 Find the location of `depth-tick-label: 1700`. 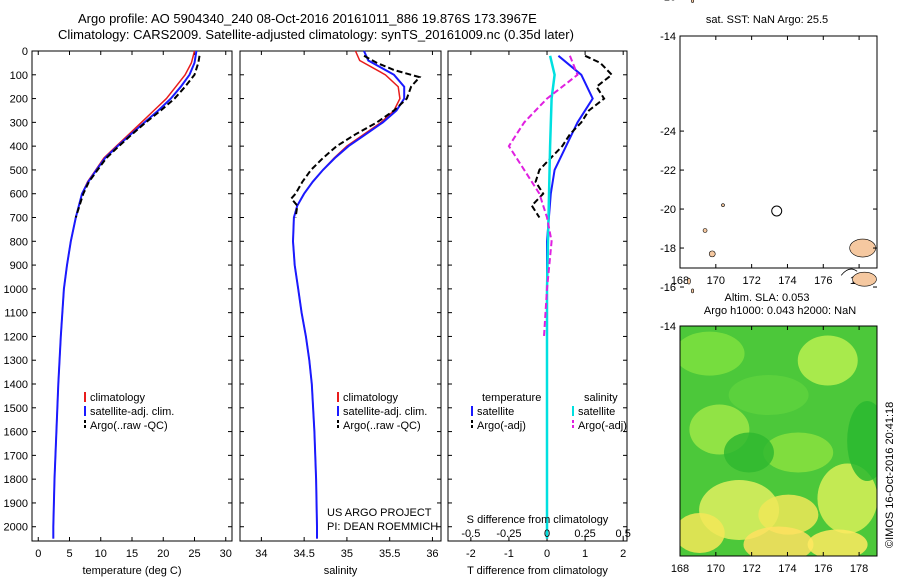

depth-tick-label: 1700 is located at coordinates (16, 456).